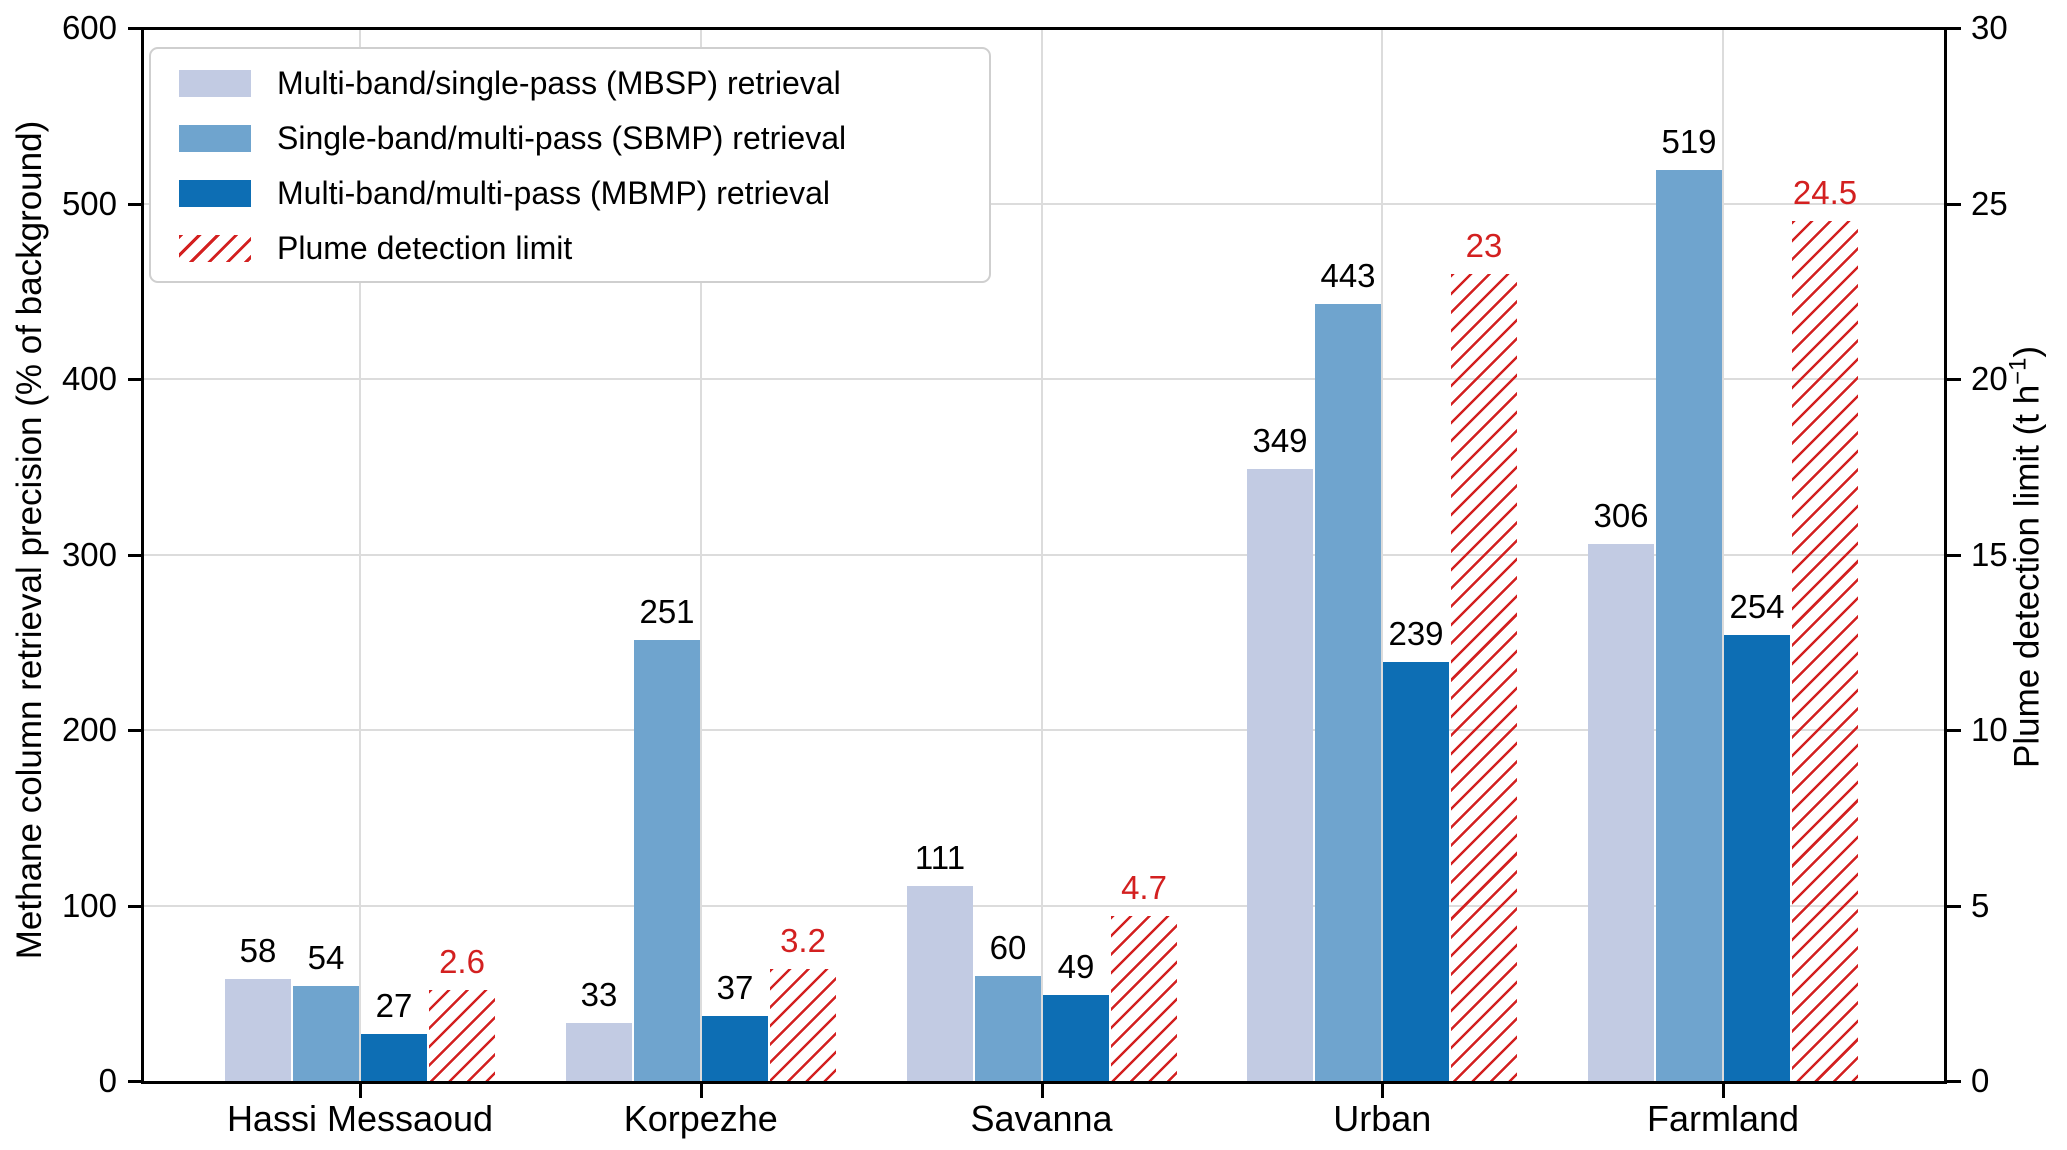 The width and height of the screenshot is (2067, 1150). What do you see at coordinates (700, 1118) in the screenshot?
I see `x-axis-label-korpezhe: Korpezhe` at bounding box center [700, 1118].